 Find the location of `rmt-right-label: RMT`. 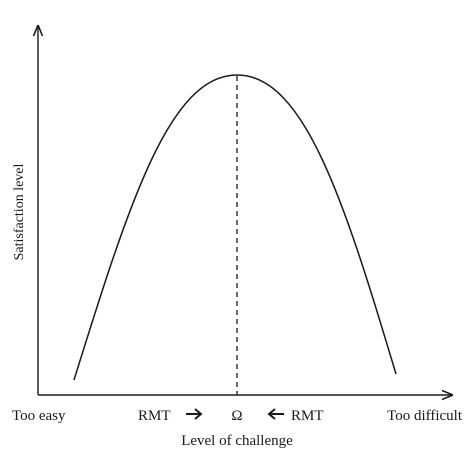

rmt-right-label: RMT is located at coordinates (307, 416).